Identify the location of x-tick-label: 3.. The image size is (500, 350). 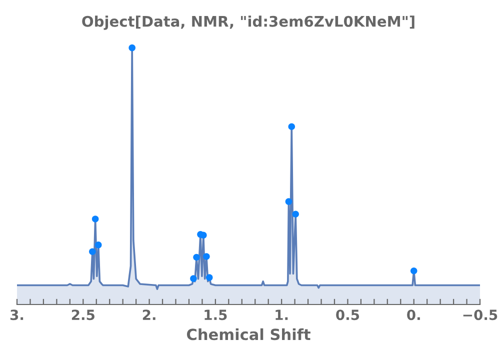
(17, 315).